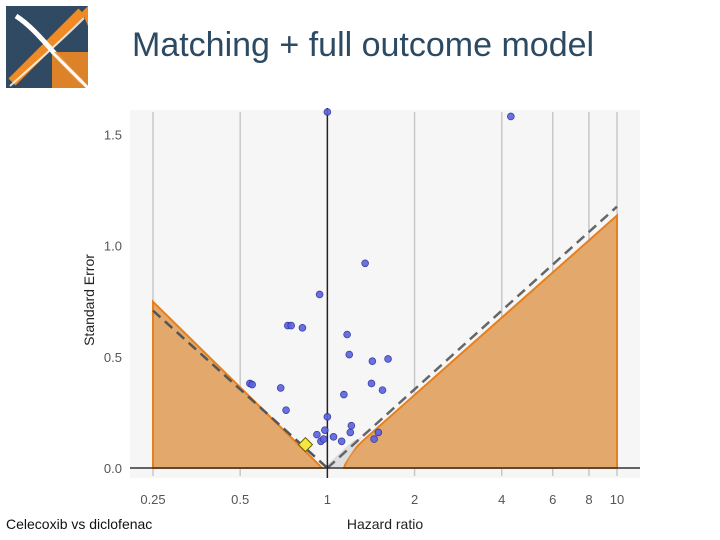 This screenshot has height=540, width=720. Describe the element at coordinates (113, 468) in the screenshot. I see `y-tick-label: 0.0` at that location.